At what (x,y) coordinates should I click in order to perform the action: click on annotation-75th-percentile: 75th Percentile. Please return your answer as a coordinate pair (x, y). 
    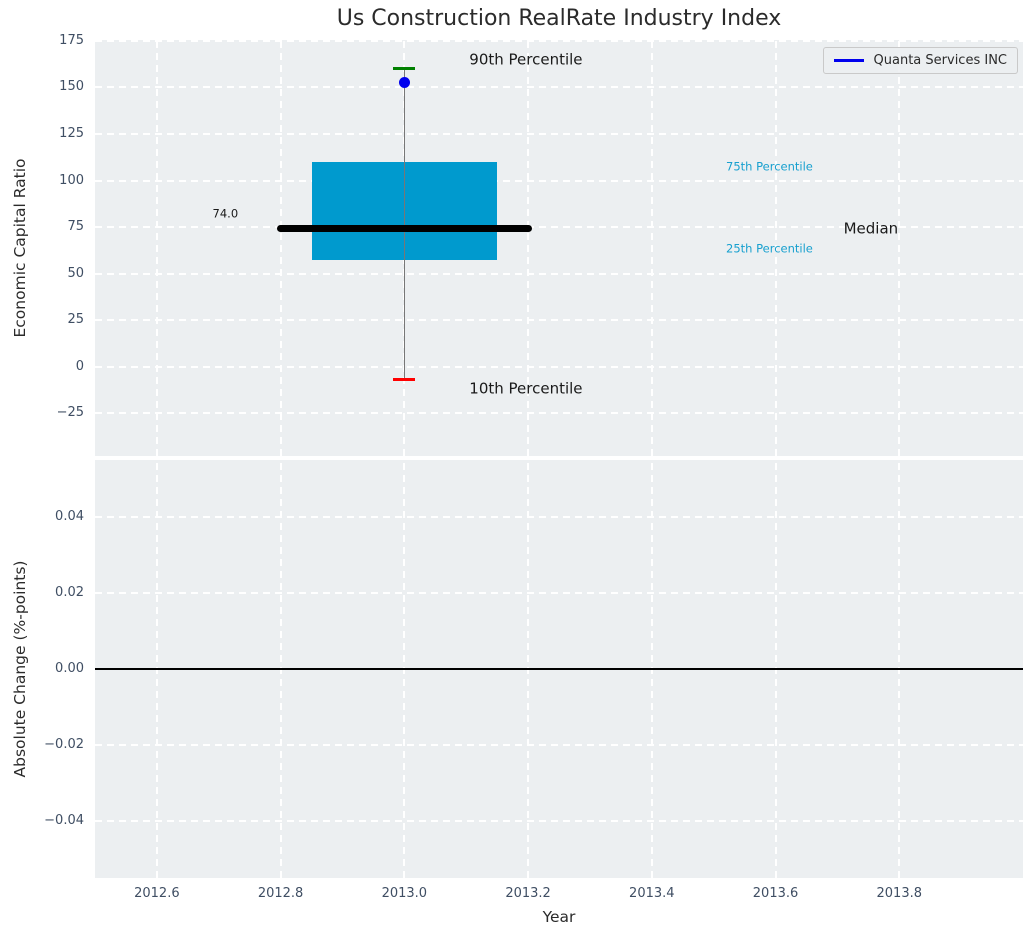
    Looking at the image, I should click on (769, 166).